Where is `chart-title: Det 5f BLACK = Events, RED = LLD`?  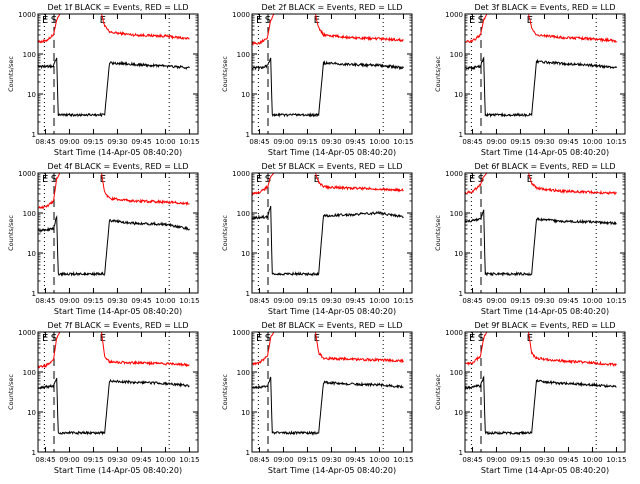 chart-title: Det 5f BLACK = Events, RED = LLD is located at coordinates (331, 166).